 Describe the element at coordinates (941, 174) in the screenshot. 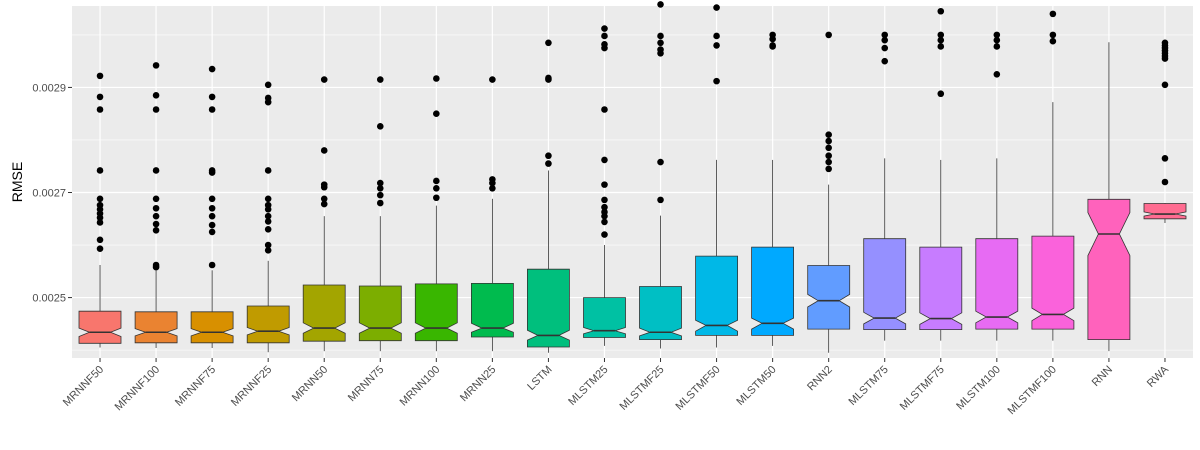

I see `box-mlstmf75` at that location.